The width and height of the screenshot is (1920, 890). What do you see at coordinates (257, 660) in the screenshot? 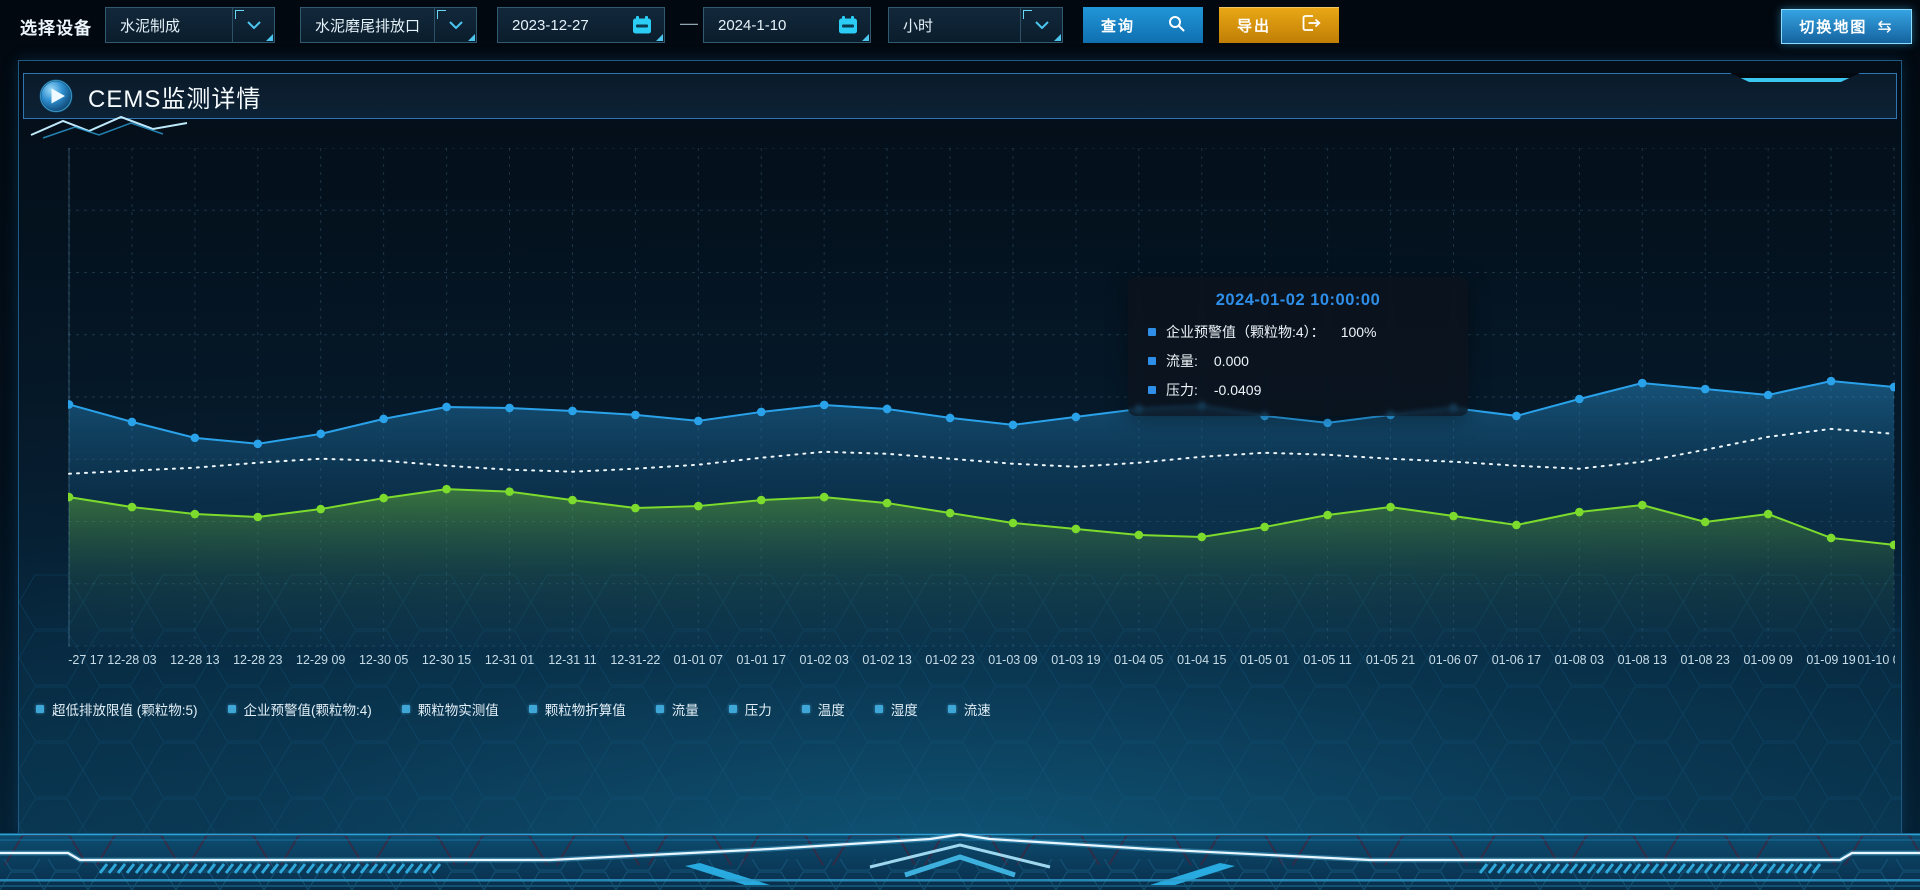
I see `svg-text: 12-28 23` at bounding box center [257, 660].